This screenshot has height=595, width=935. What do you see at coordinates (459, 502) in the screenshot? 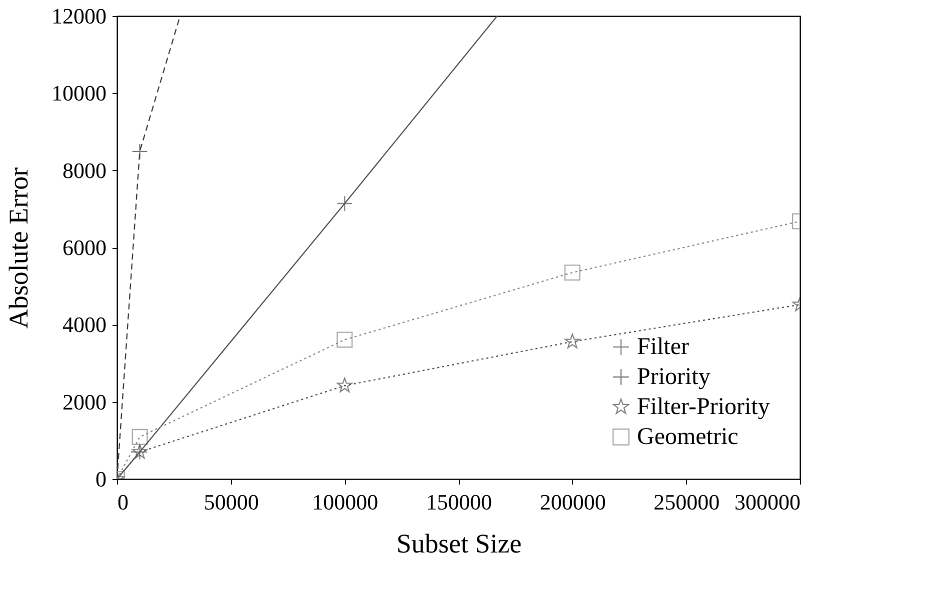
I see `x-tick-label: 150000` at bounding box center [459, 502].